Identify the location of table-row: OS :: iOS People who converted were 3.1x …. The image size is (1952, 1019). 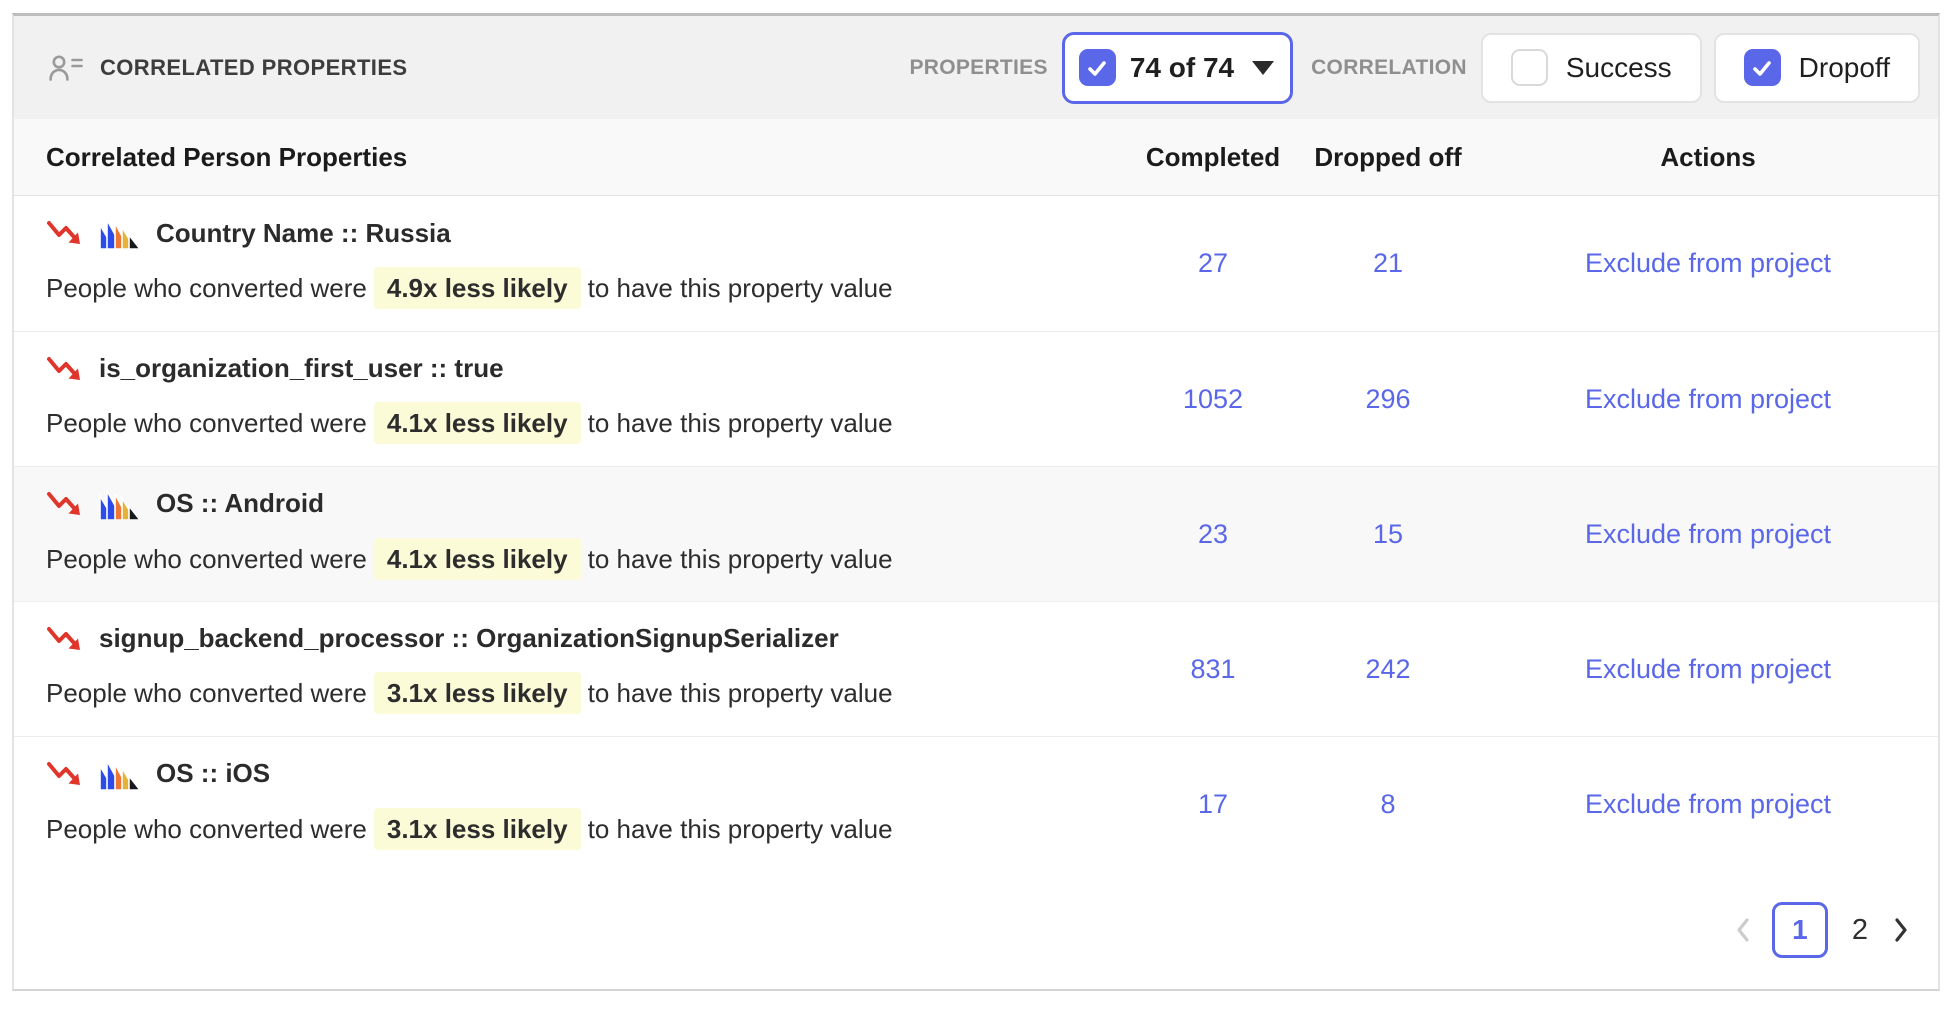
(976, 803).